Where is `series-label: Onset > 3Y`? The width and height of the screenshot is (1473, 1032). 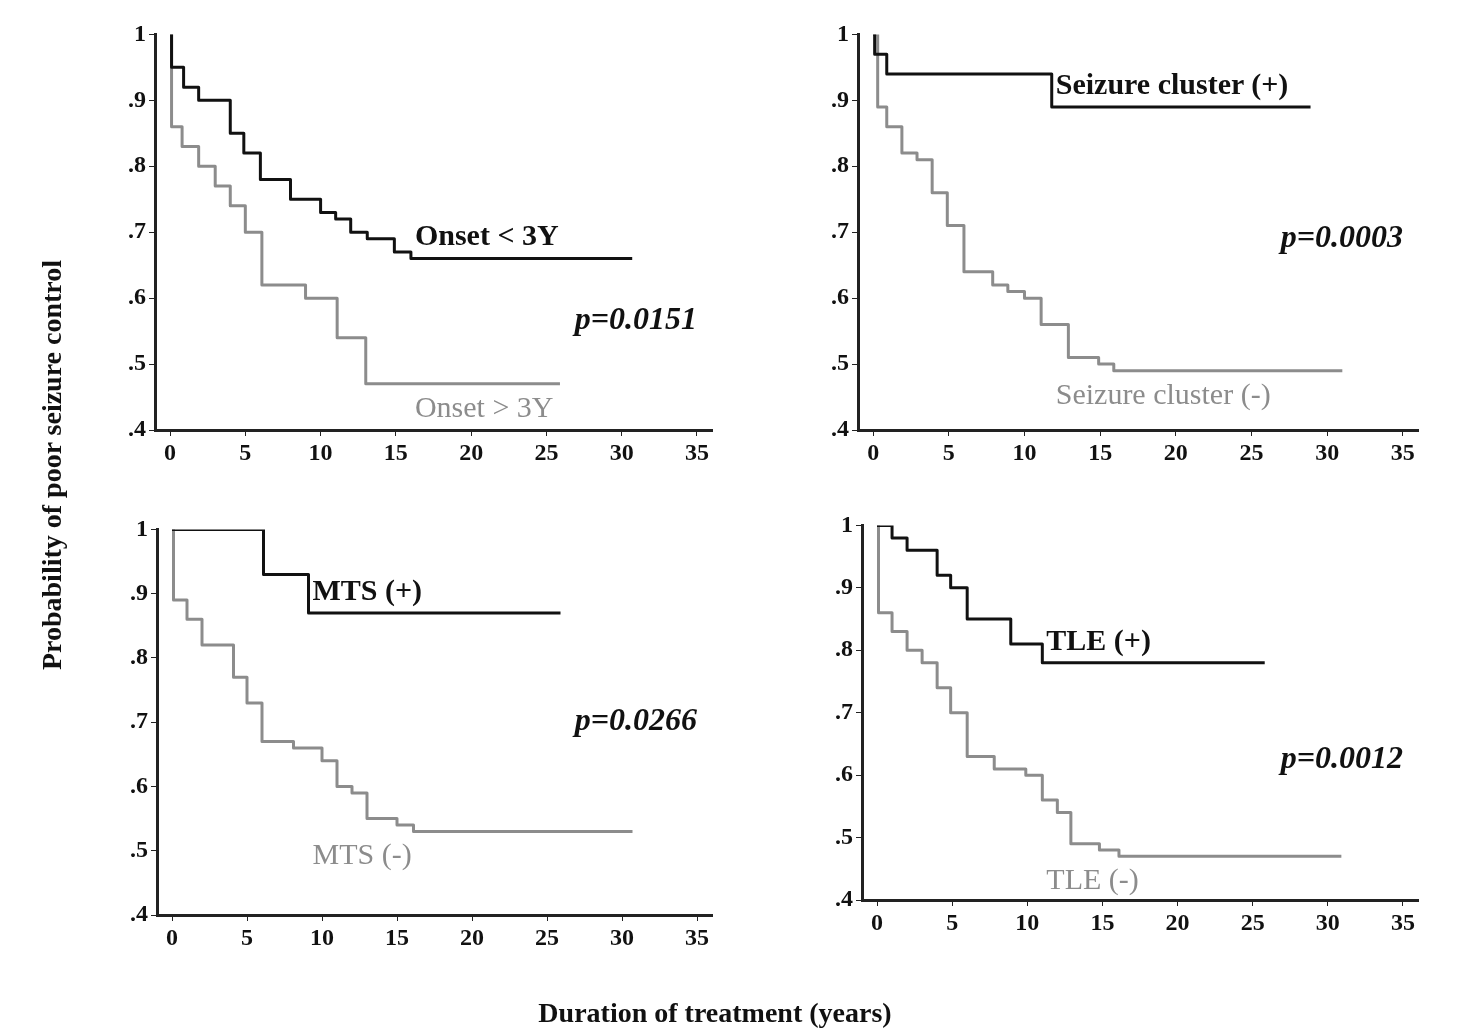 series-label: Onset > 3Y is located at coordinates (484, 406).